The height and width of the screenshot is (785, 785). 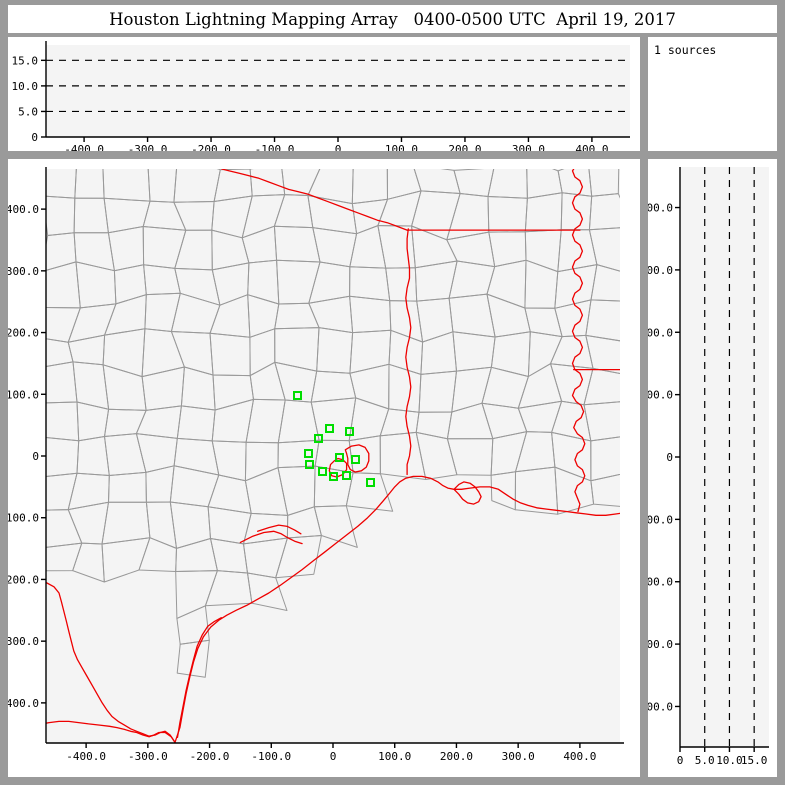 What do you see at coordinates (685, 50) in the screenshot?
I see `sources-count-label: 1 sources` at bounding box center [685, 50].